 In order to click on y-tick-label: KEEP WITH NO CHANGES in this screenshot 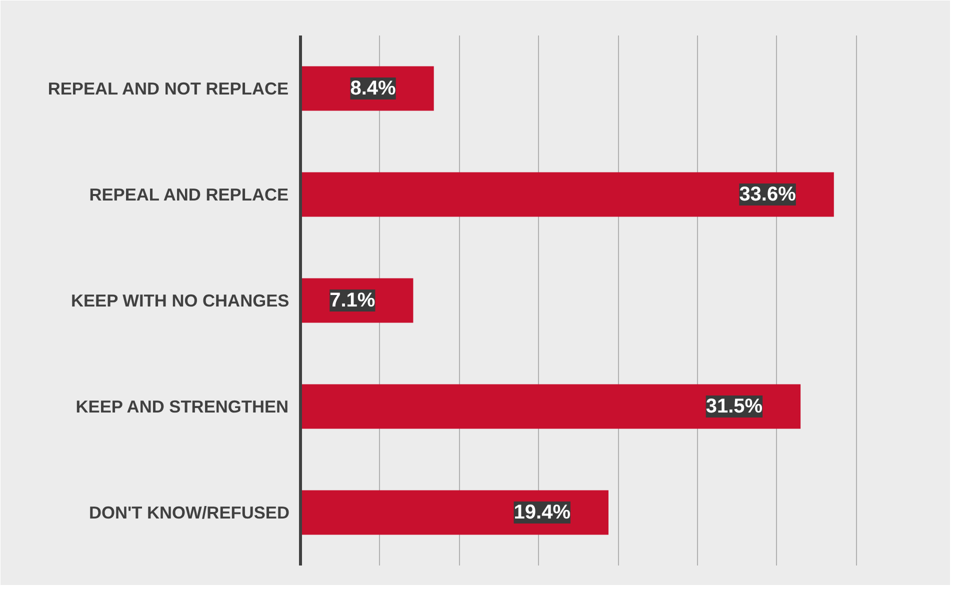, I will do `click(180, 300)`.